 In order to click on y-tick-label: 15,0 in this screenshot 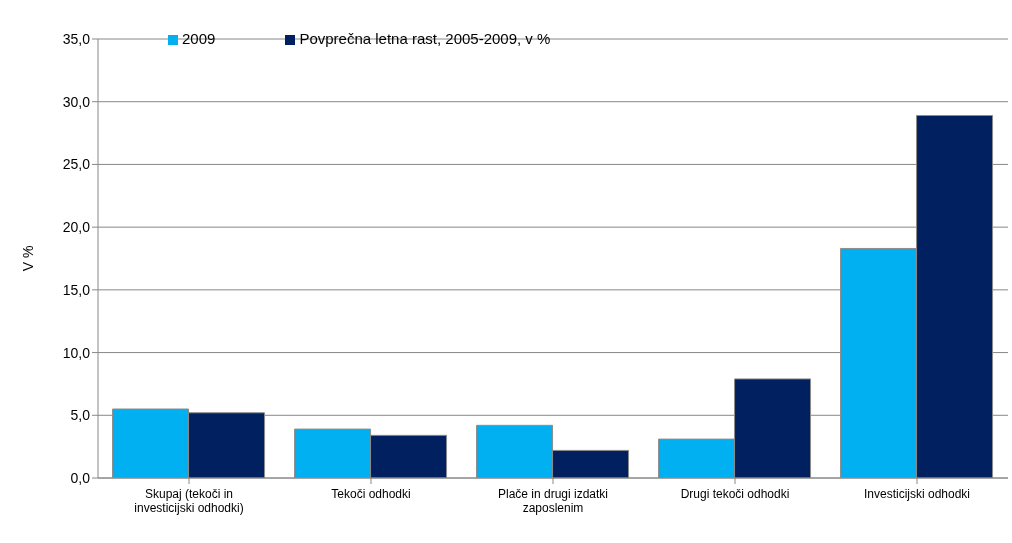, I will do `click(76, 289)`.